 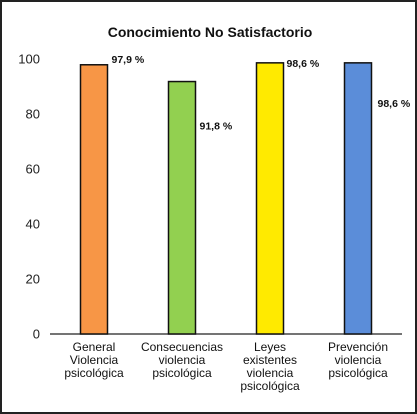 I want to click on y-tick-label: 80, so click(x=33, y=114).